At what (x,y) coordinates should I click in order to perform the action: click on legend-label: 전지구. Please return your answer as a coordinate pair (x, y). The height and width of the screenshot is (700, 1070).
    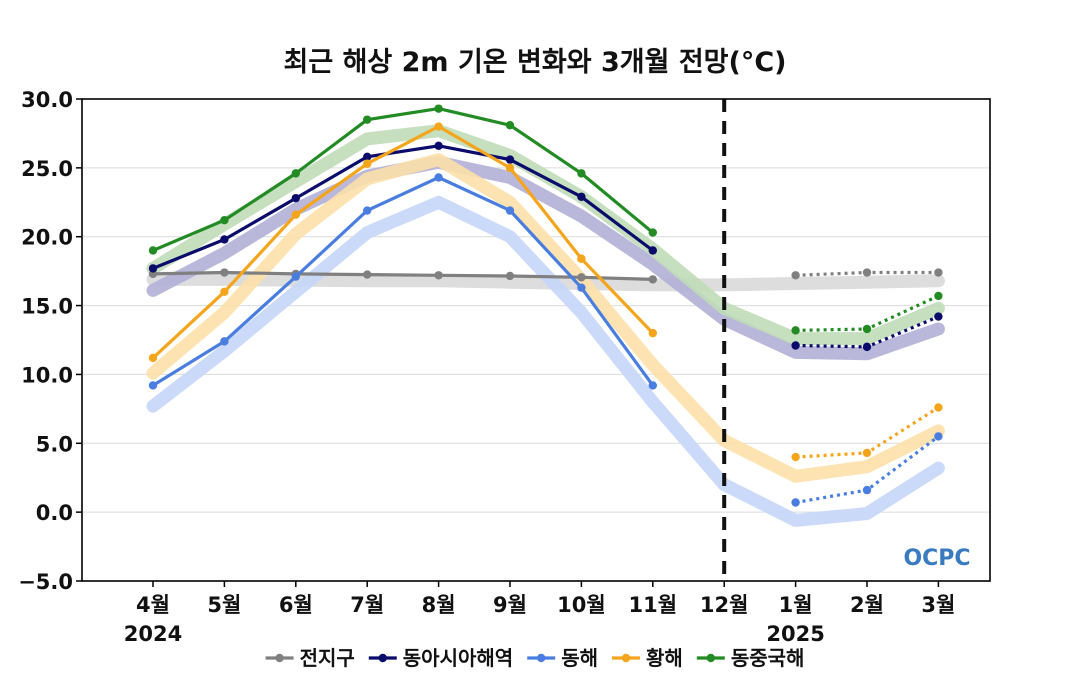
    Looking at the image, I should click on (327, 658).